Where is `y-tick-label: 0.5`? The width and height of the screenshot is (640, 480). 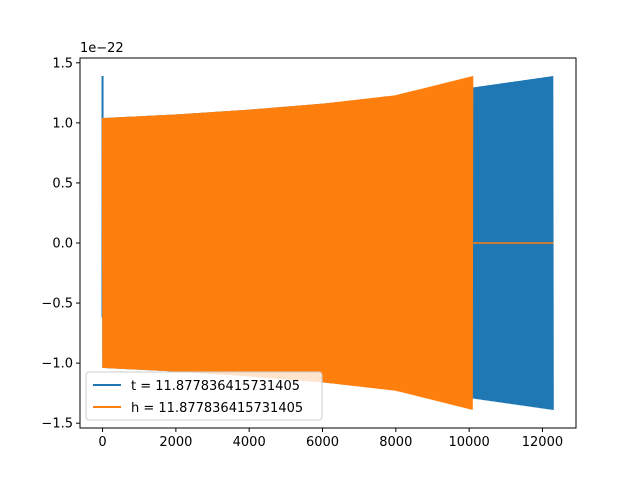 y-tick-label: 0.5 is located at coordinates (62, 183).